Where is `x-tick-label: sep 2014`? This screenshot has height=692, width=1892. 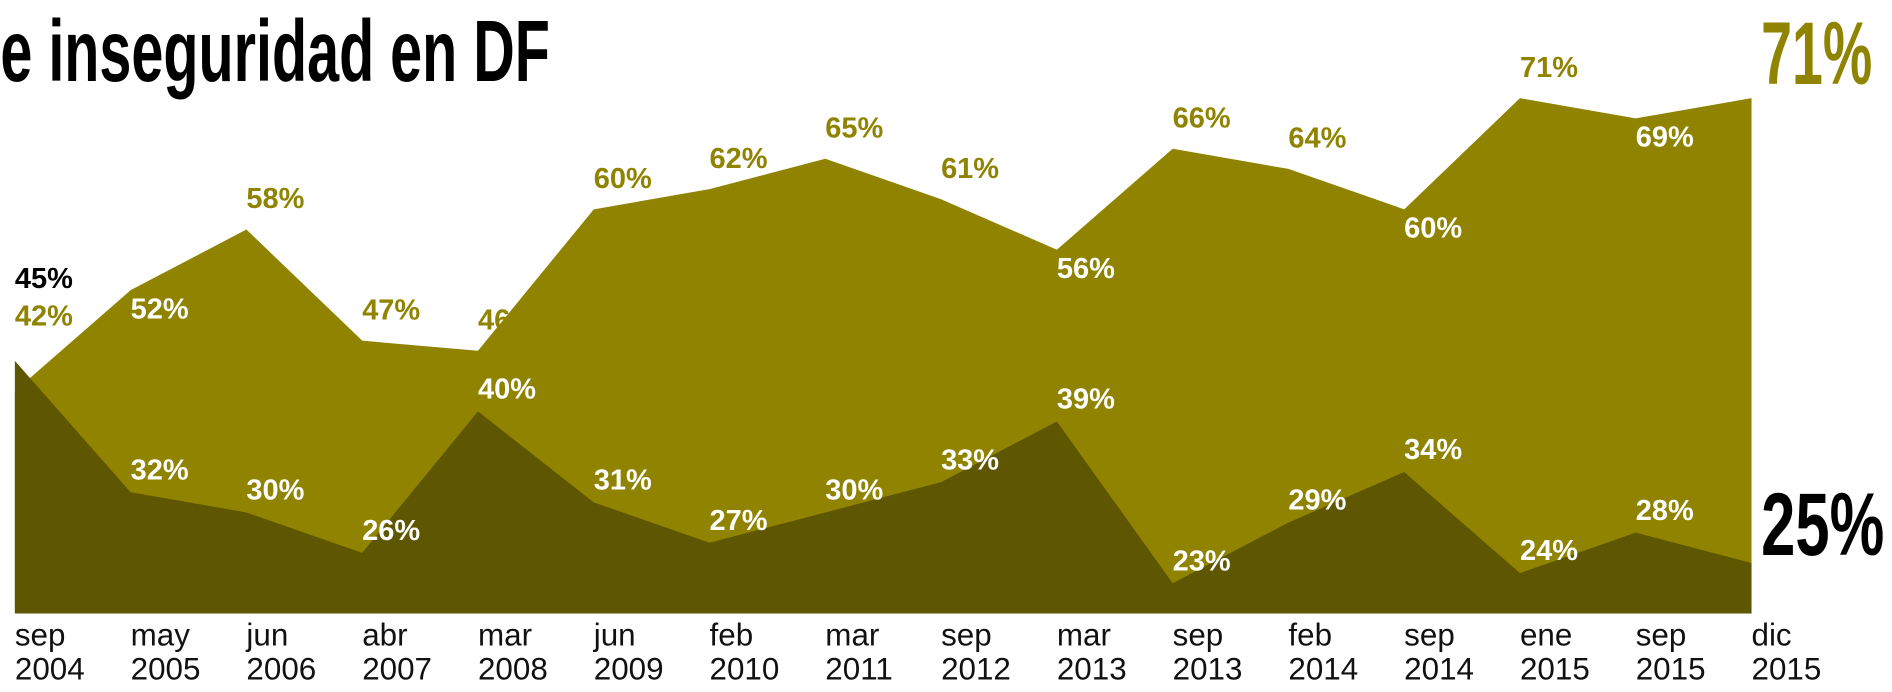
x-tick-label: sep 2014 is located at coordinates (1439, 652).